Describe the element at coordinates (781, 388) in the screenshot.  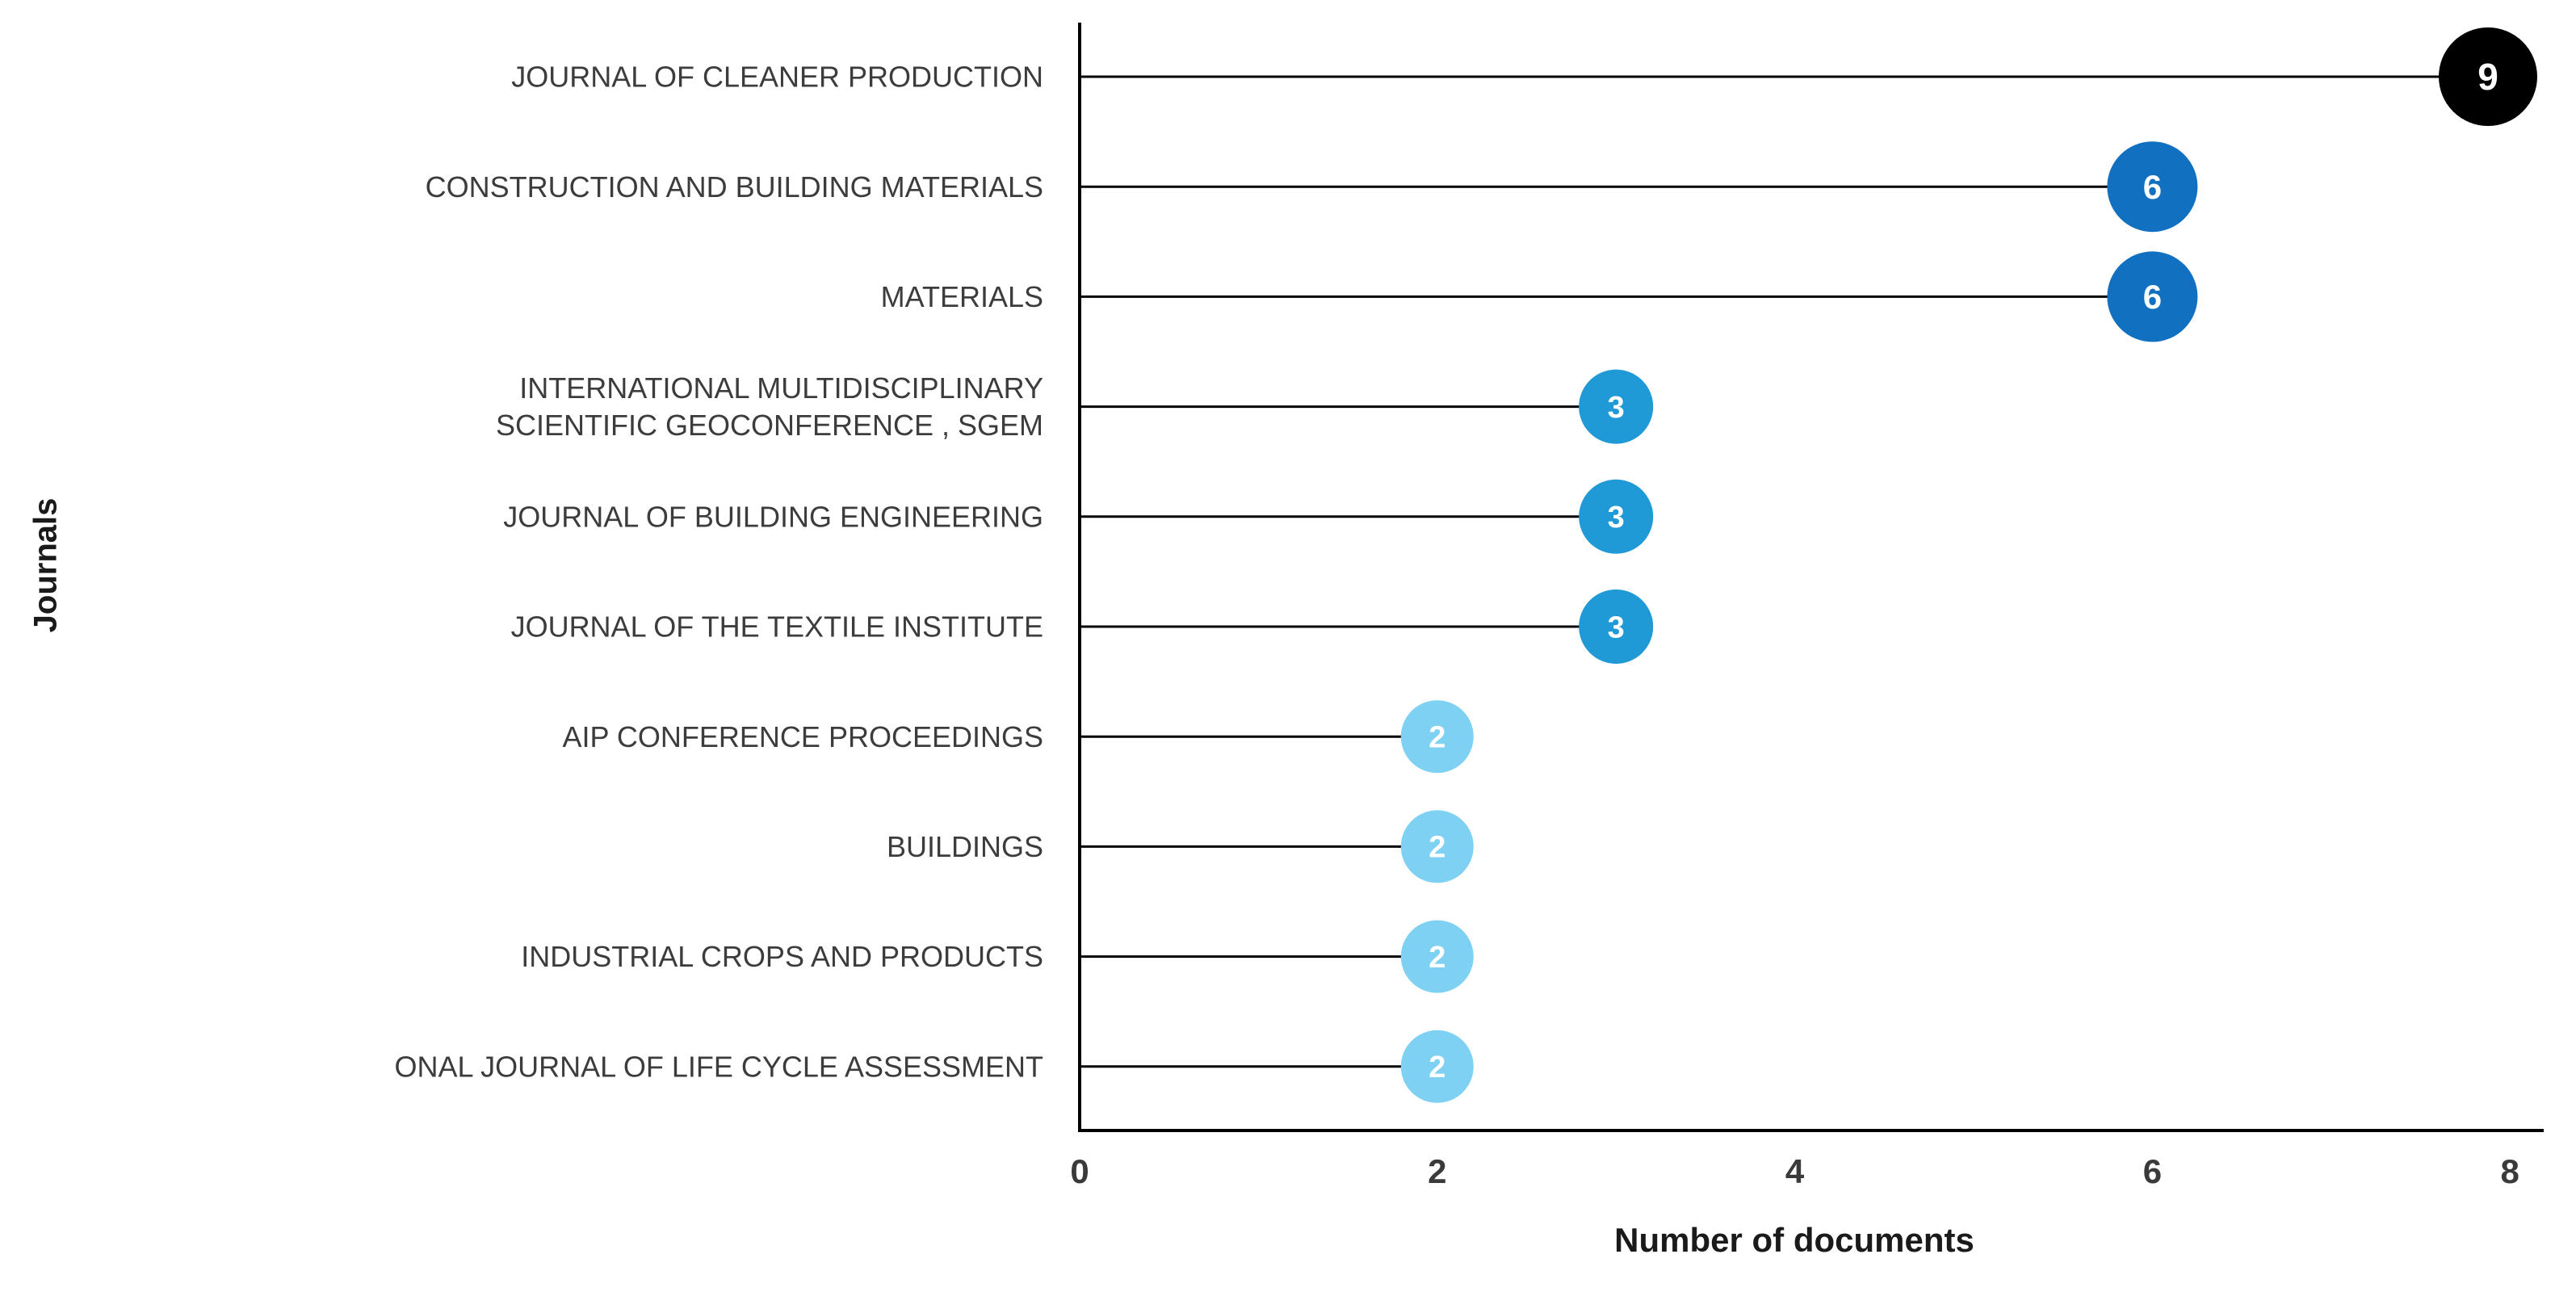
I see `y-category-label: INTERNATIONAL MULTIDISCIPLINARY` at that location.